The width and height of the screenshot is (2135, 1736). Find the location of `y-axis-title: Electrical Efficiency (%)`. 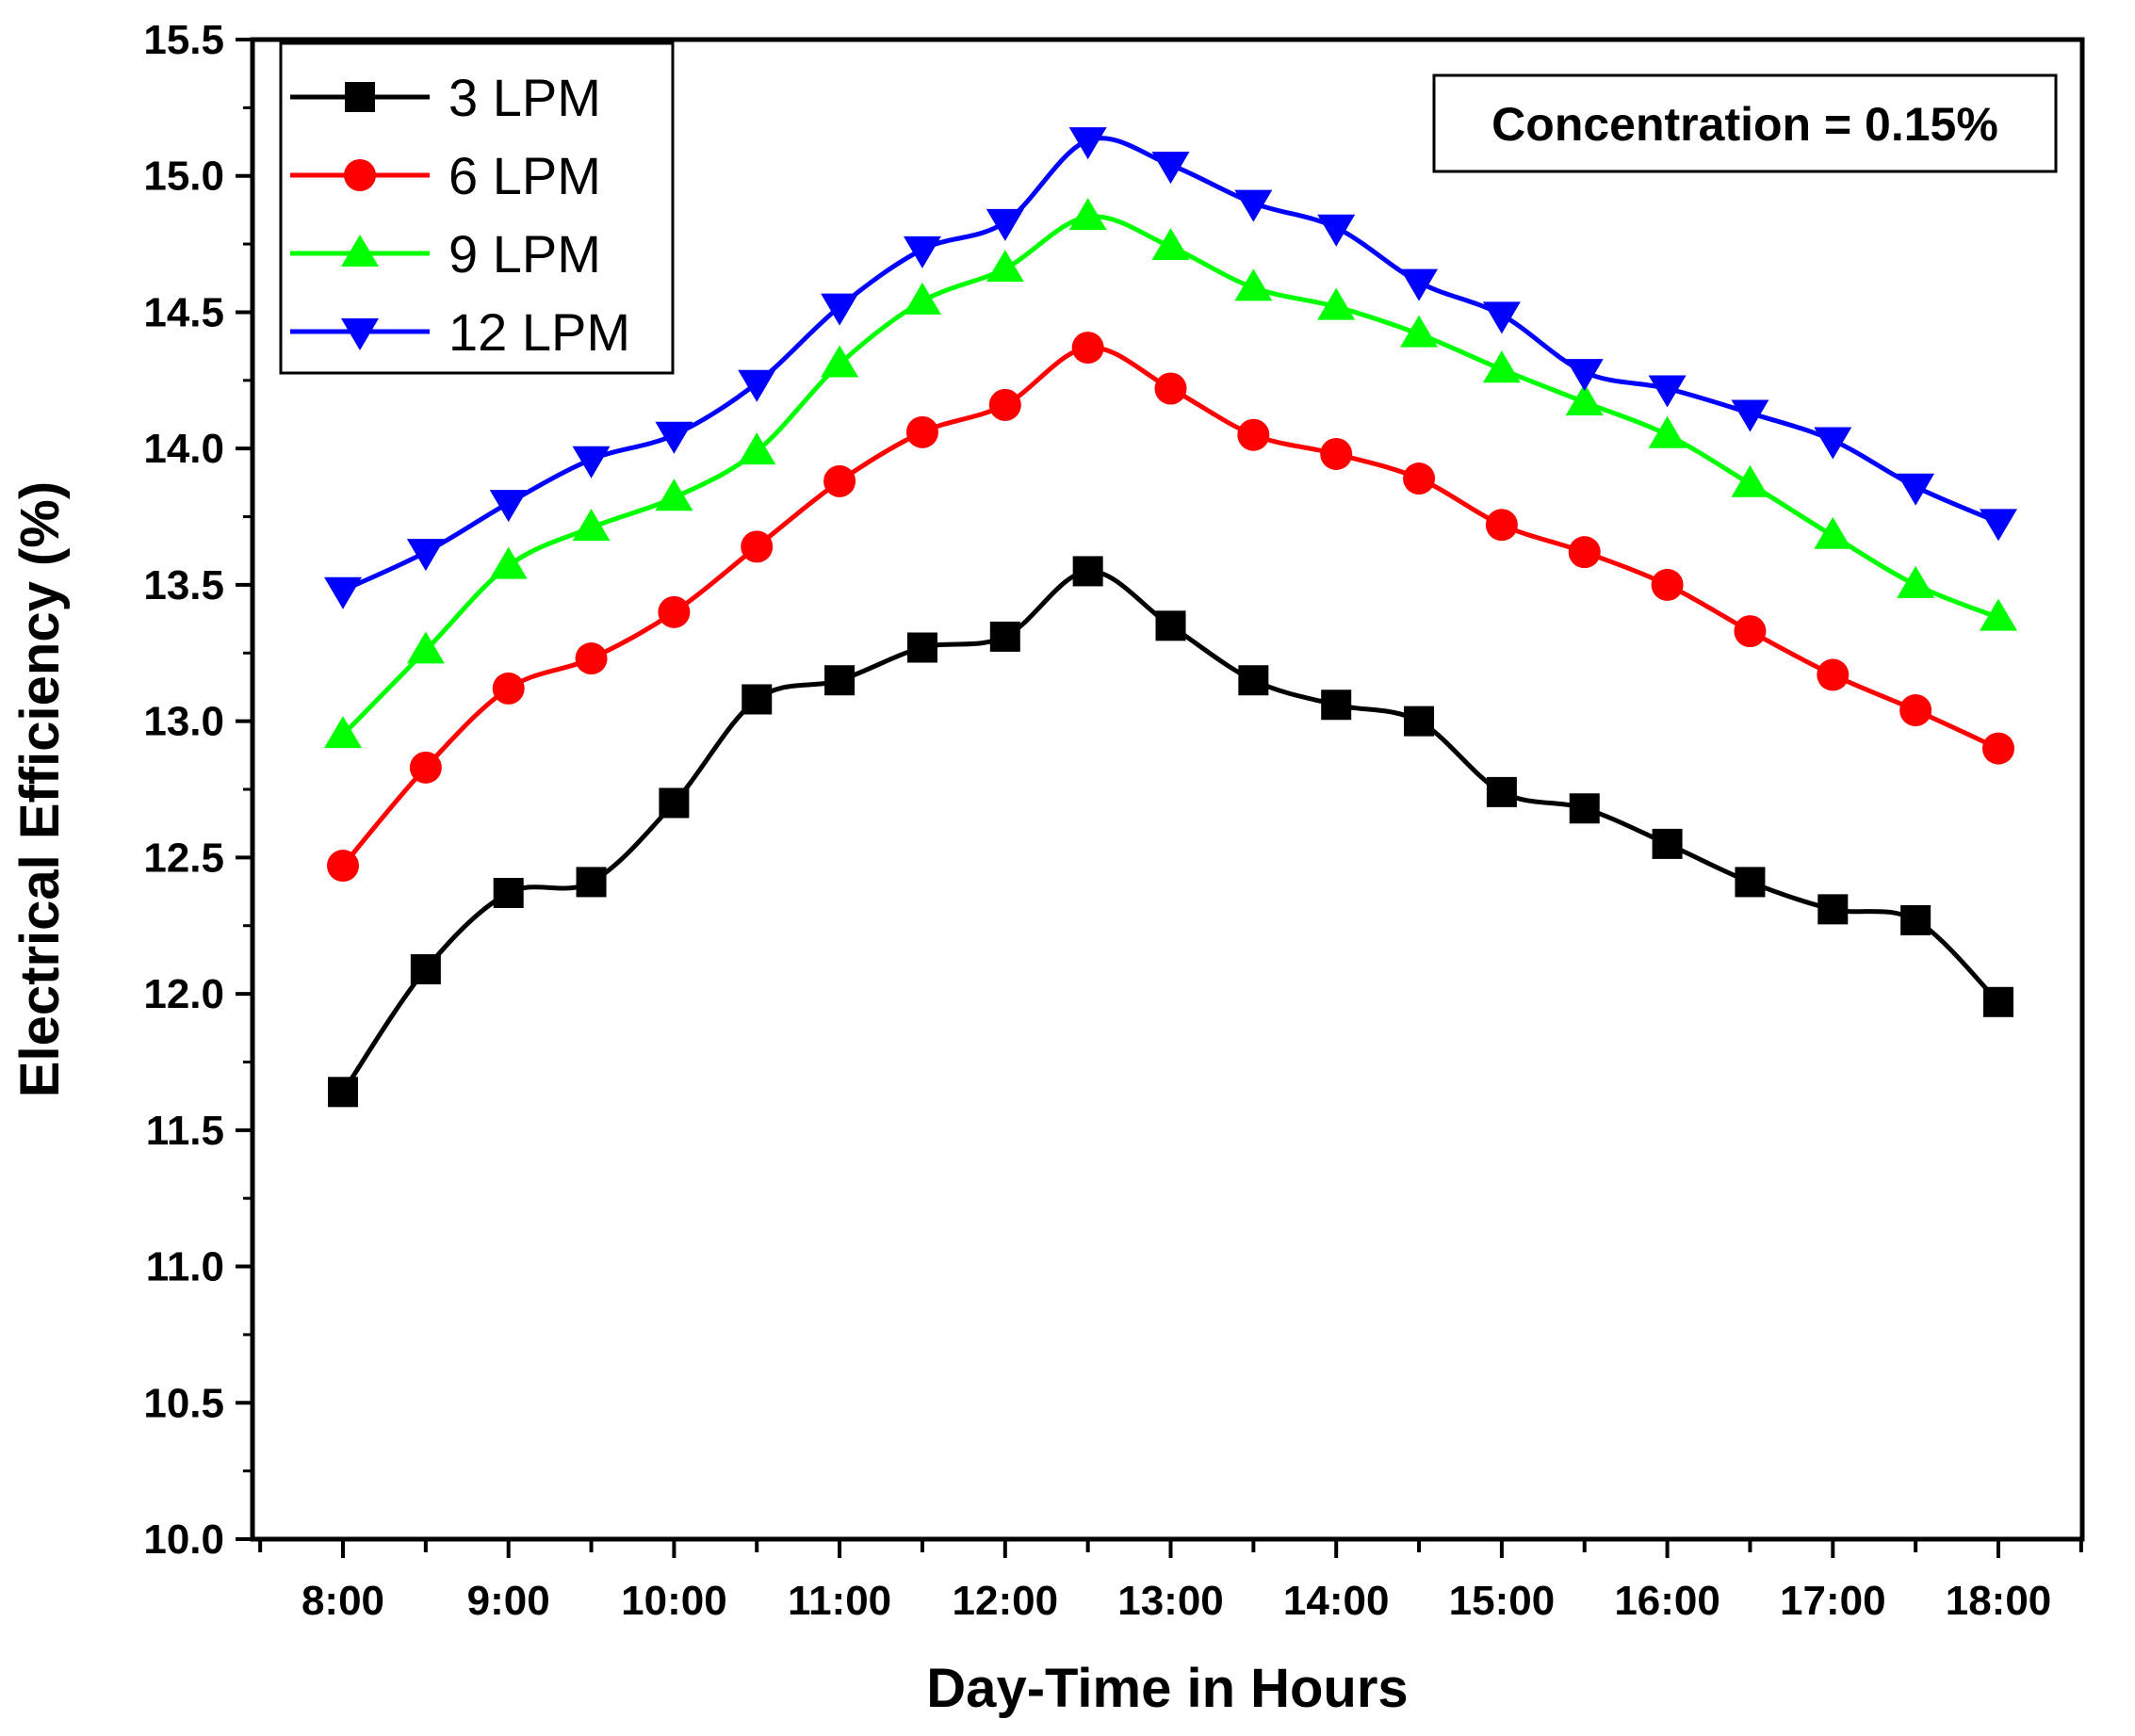

y-axis-title: Electrical Efficiency (%) is located at coordinates (40, 789).